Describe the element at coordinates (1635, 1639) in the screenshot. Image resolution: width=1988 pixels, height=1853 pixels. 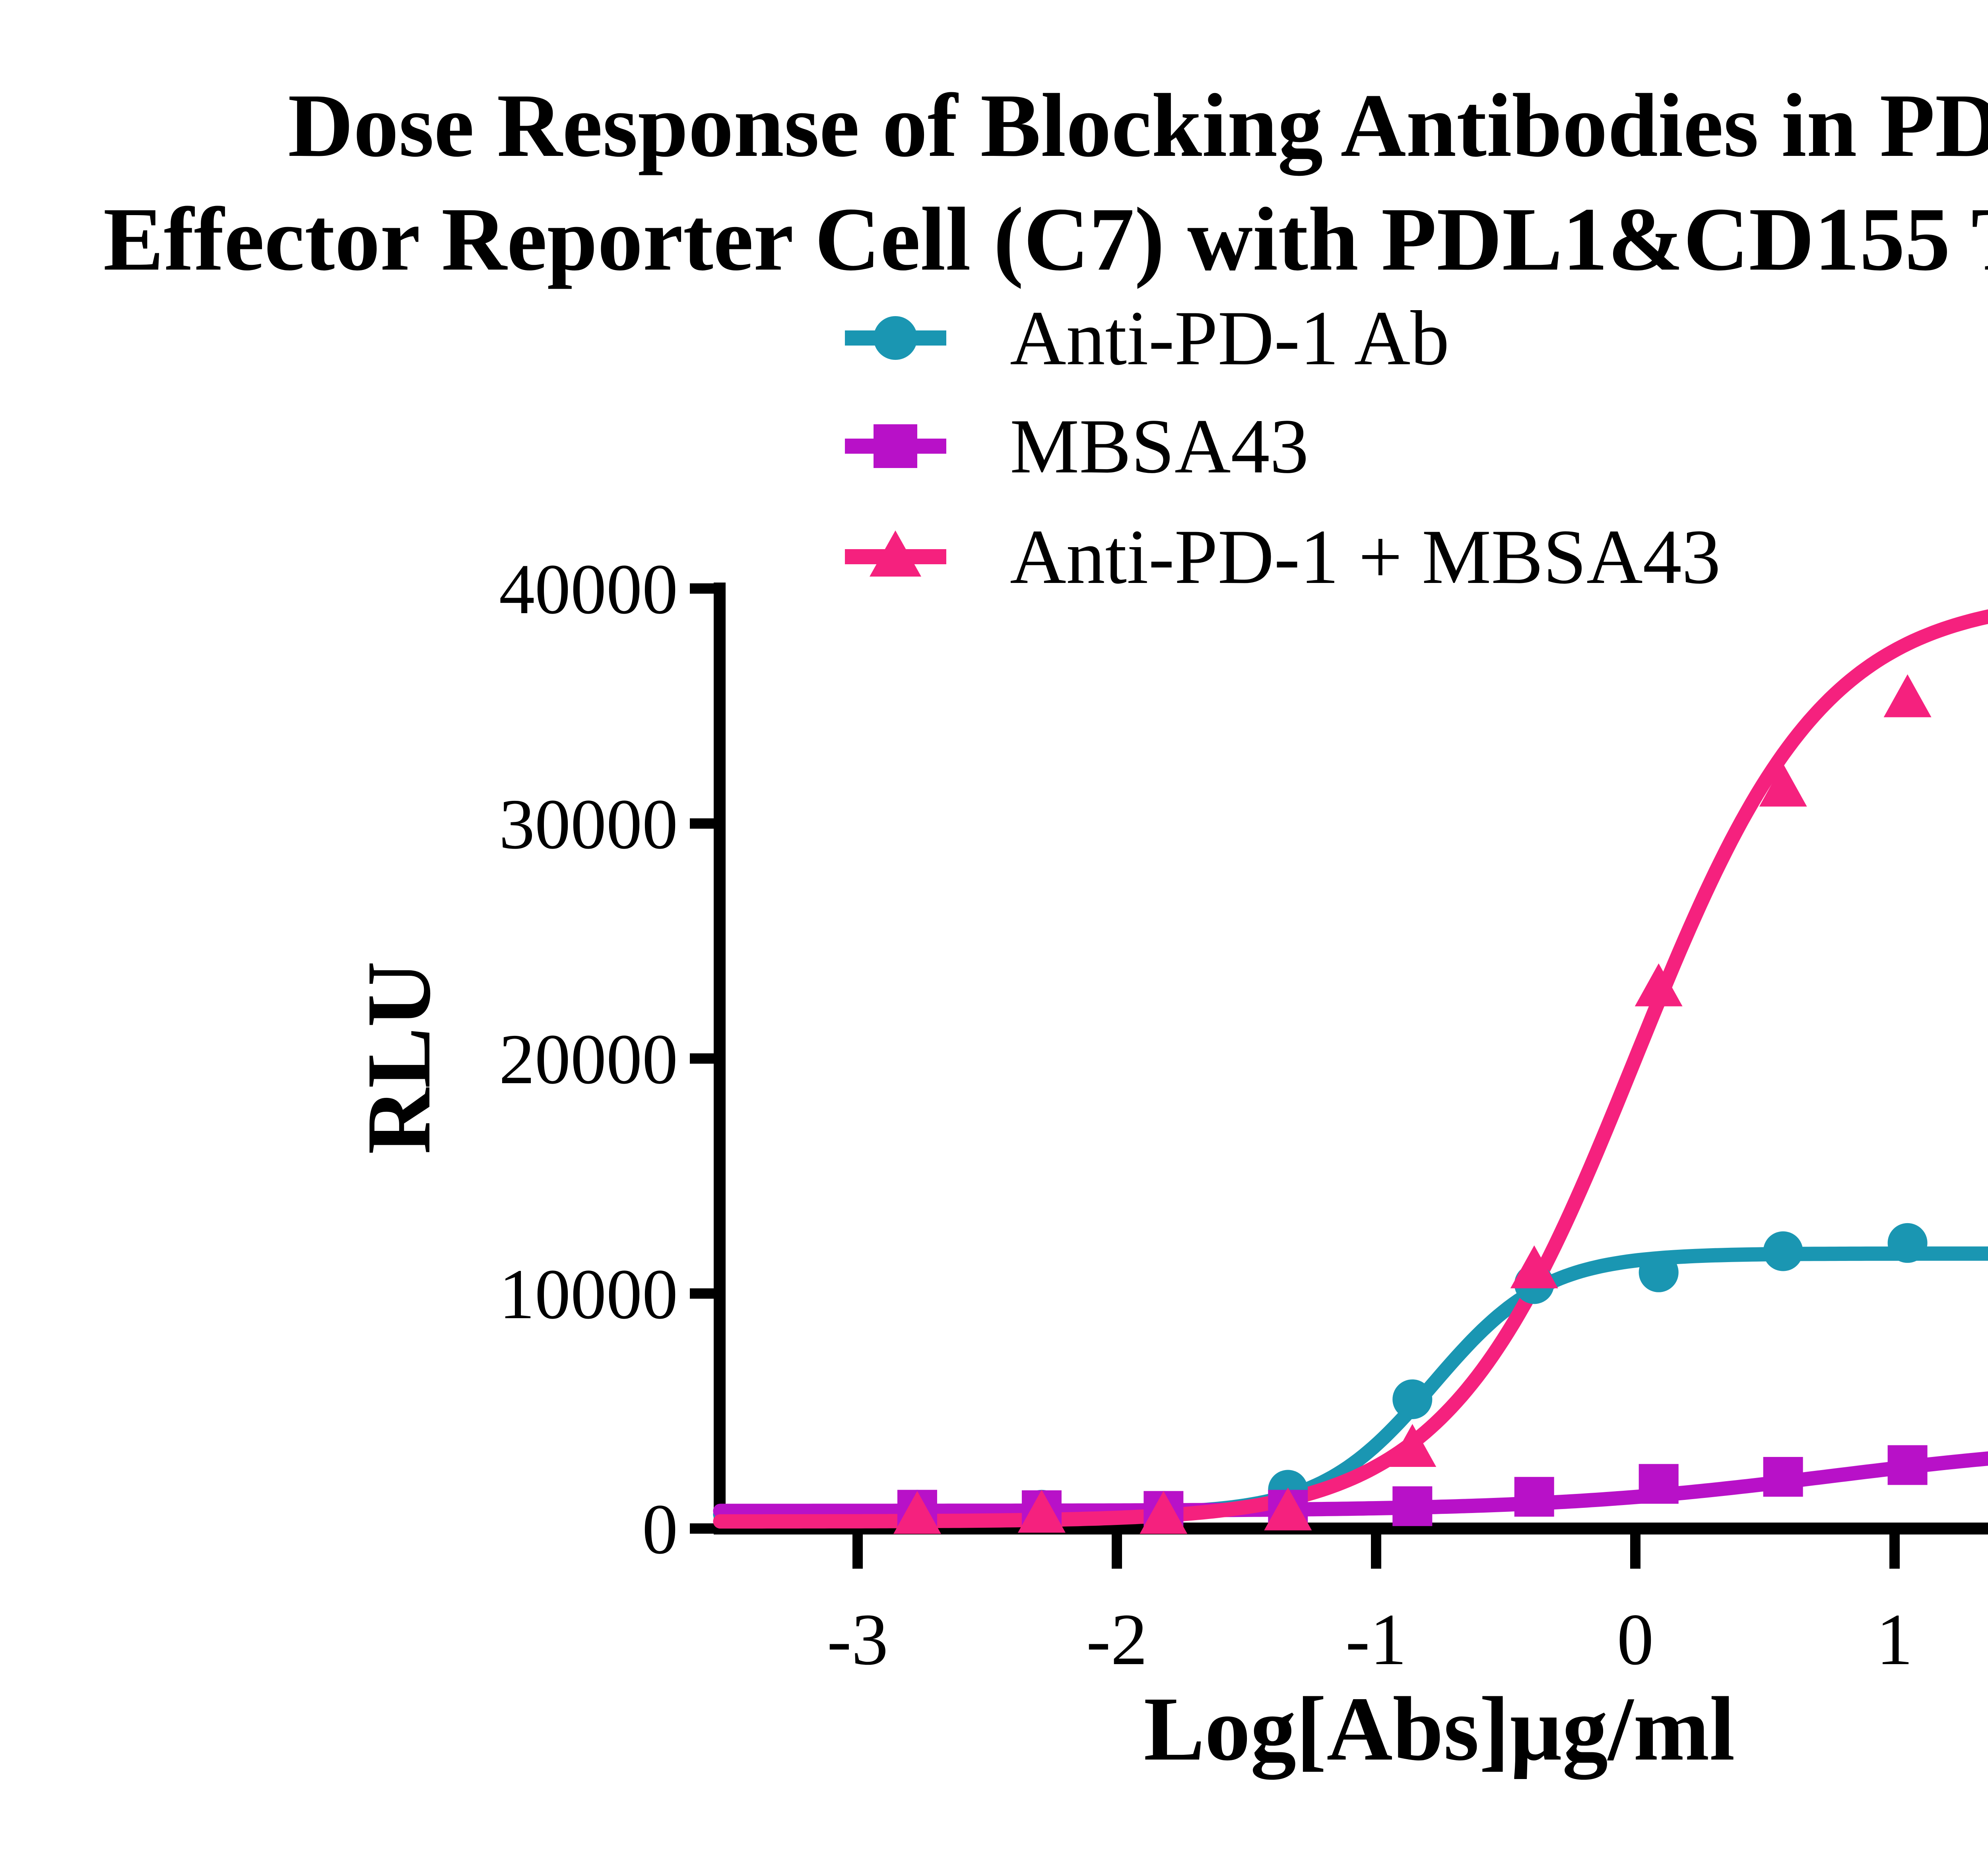
I see `x-tick-label-0: 0` at that location.